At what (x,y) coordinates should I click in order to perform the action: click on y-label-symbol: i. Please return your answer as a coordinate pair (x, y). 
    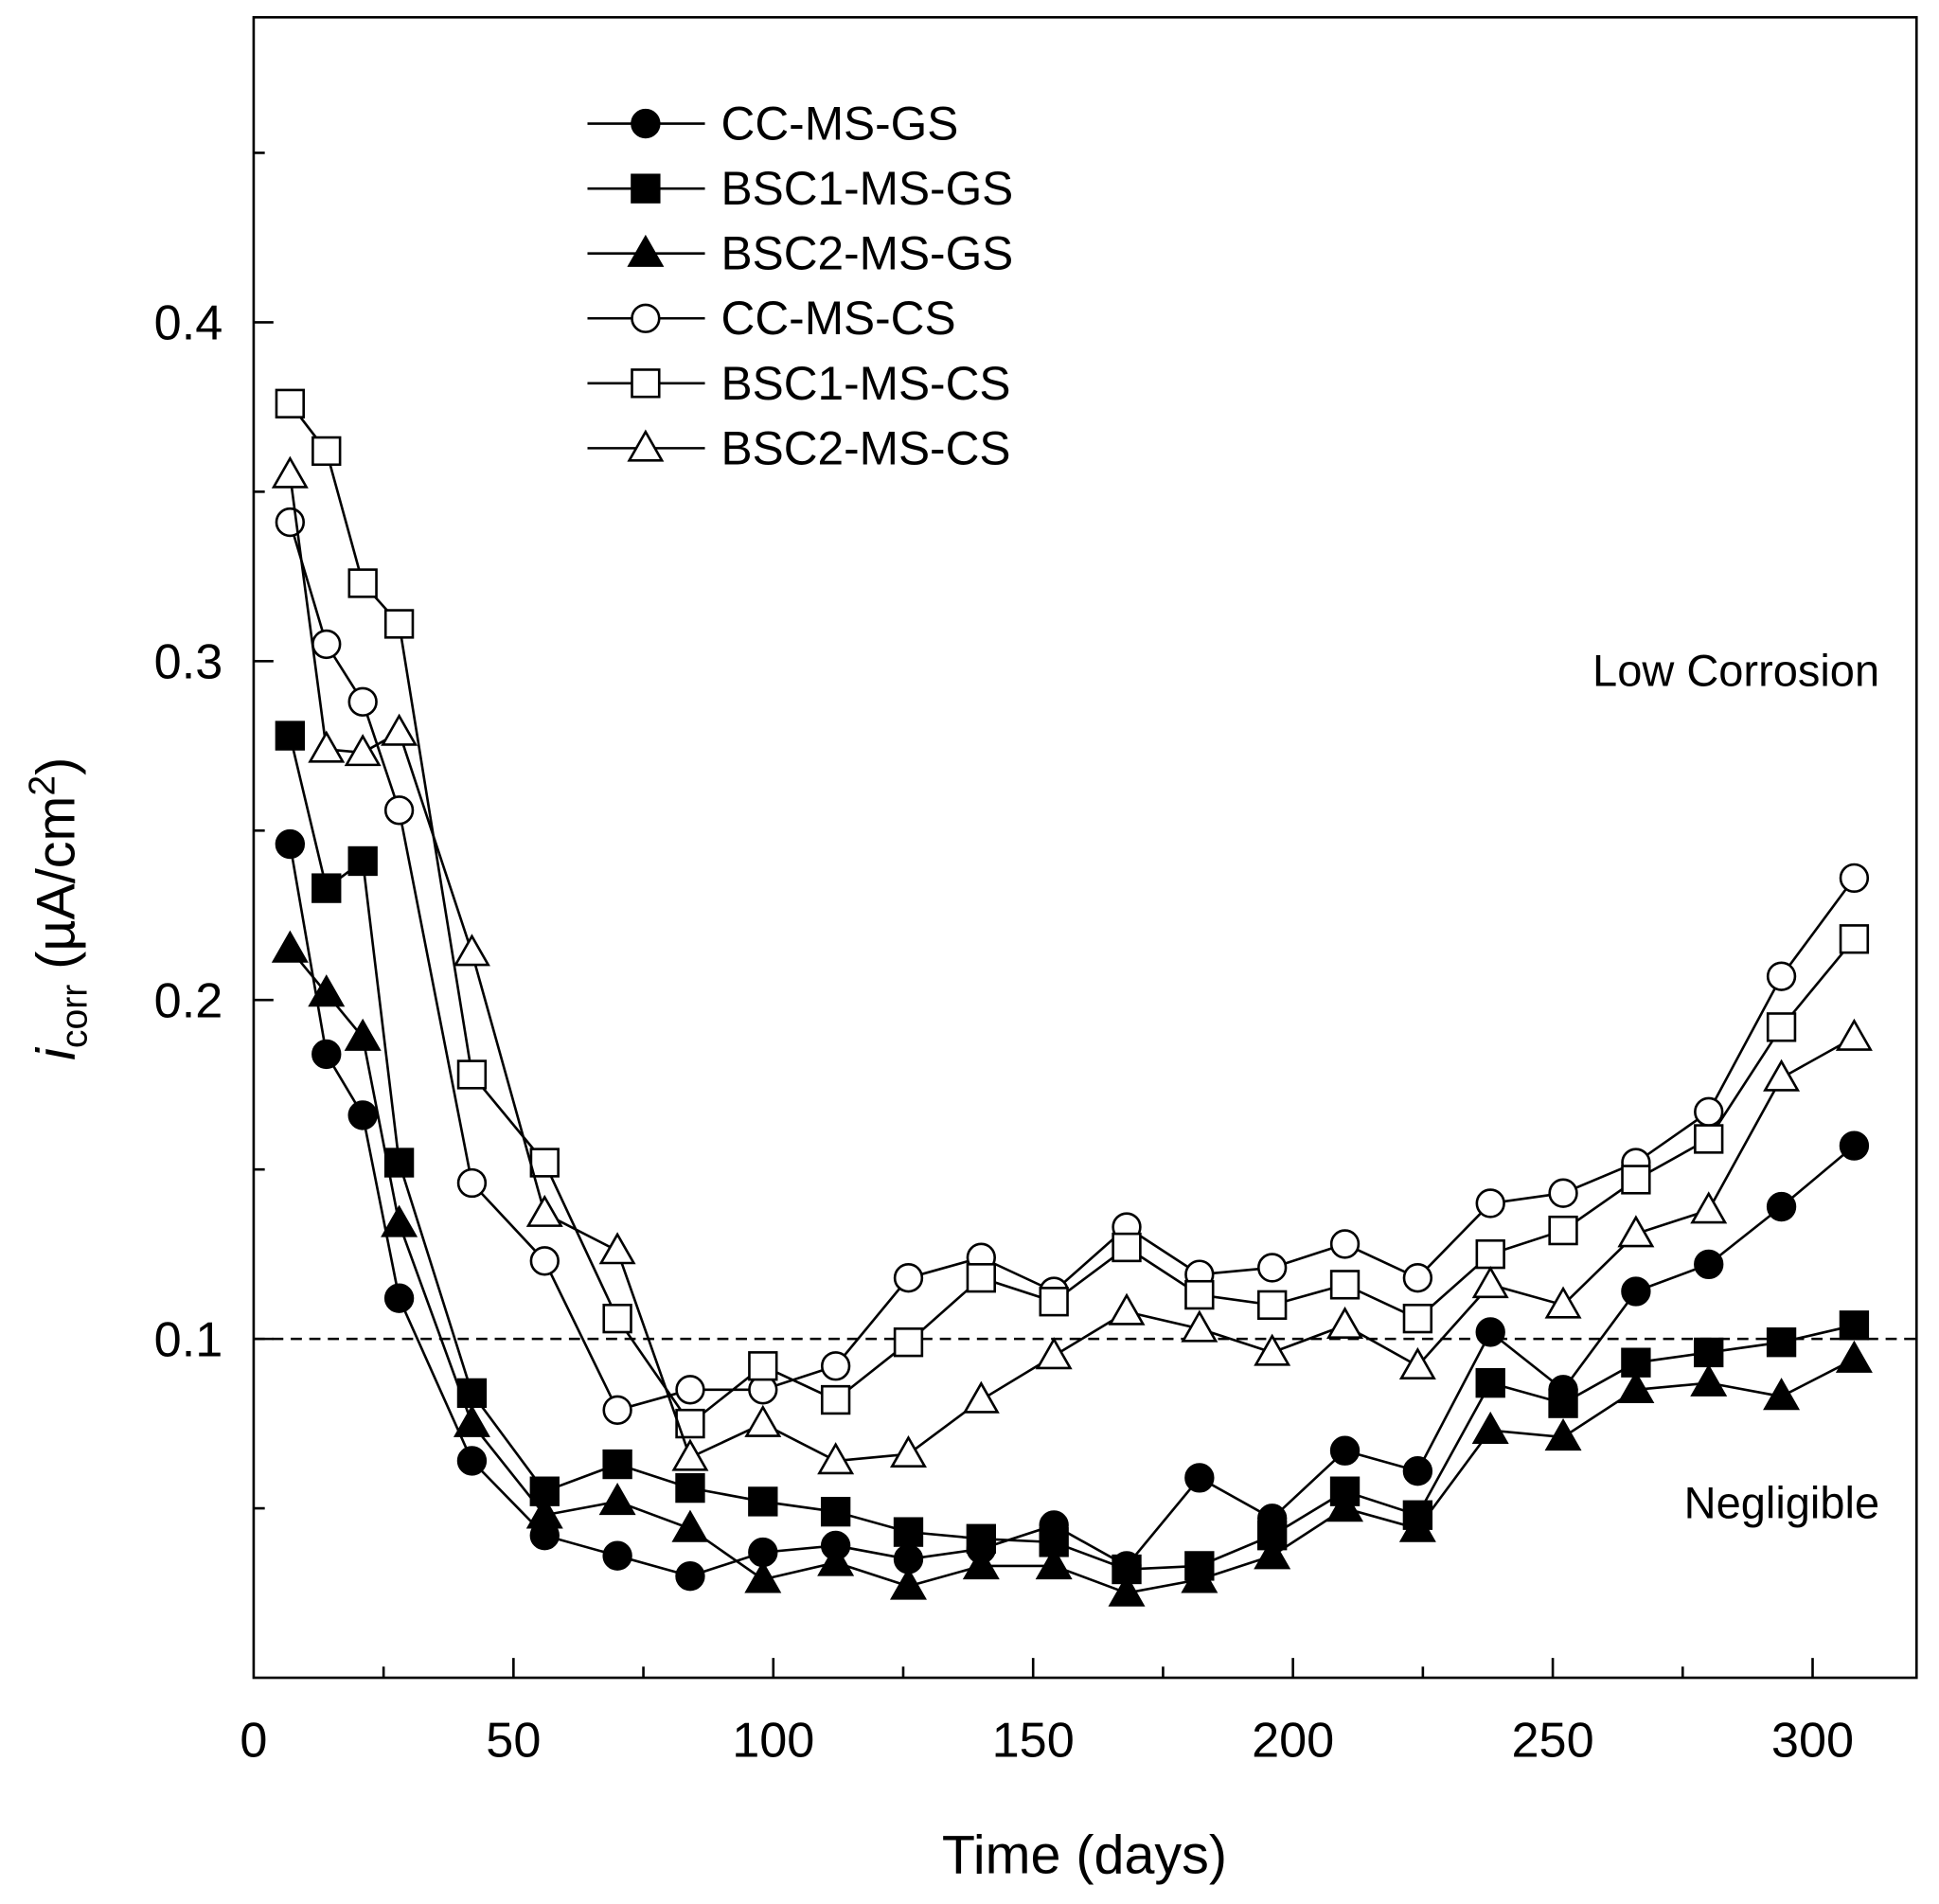
    Looking at the image, I should click on (57, 1053).